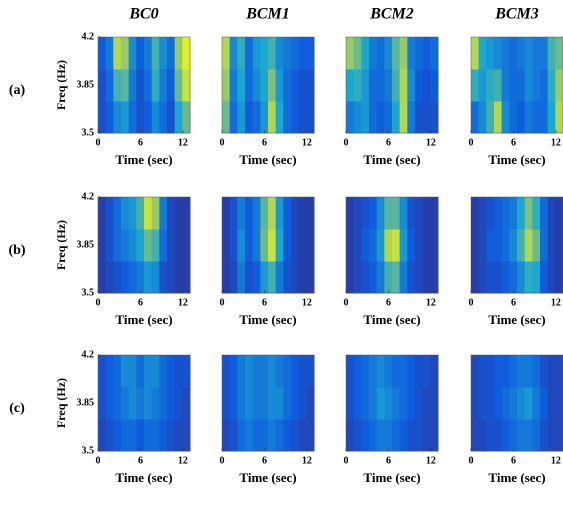 This screenshot has height=505, width=563. Describe the element at coordinates (17, 90) in the screenshot. I see `row-label: (a)` at that location.